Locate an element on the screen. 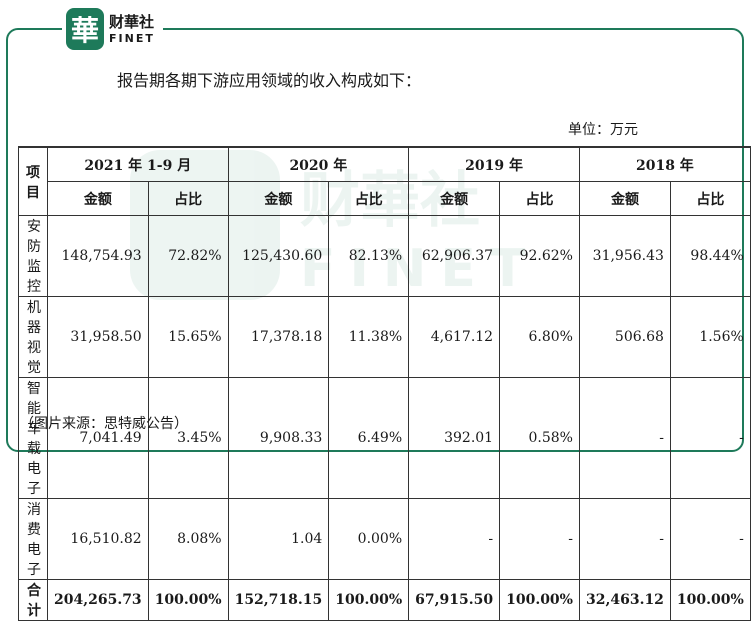  amount-cell: 67,915.50 is located at coordinates (454, 600).